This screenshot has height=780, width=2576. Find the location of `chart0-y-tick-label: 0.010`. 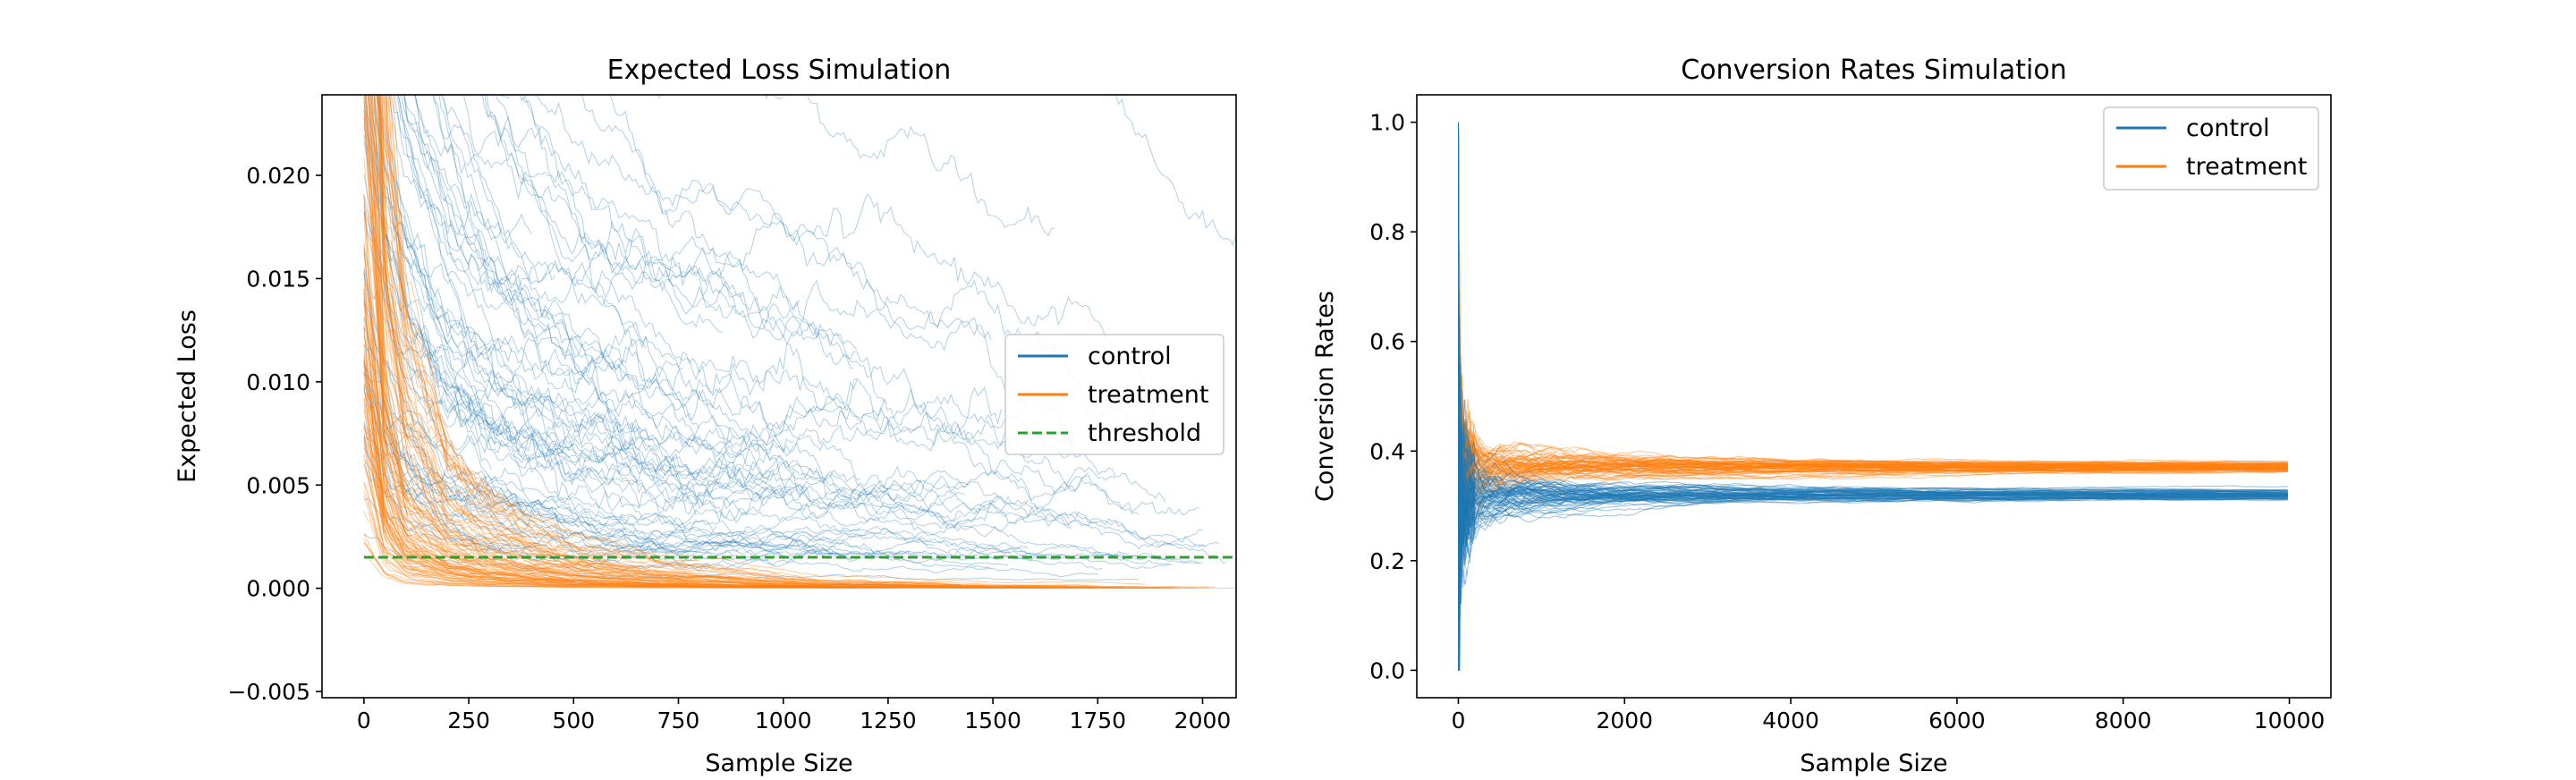

chart0-y-tick-label: 0.010 is located at coordinates (278, 382).